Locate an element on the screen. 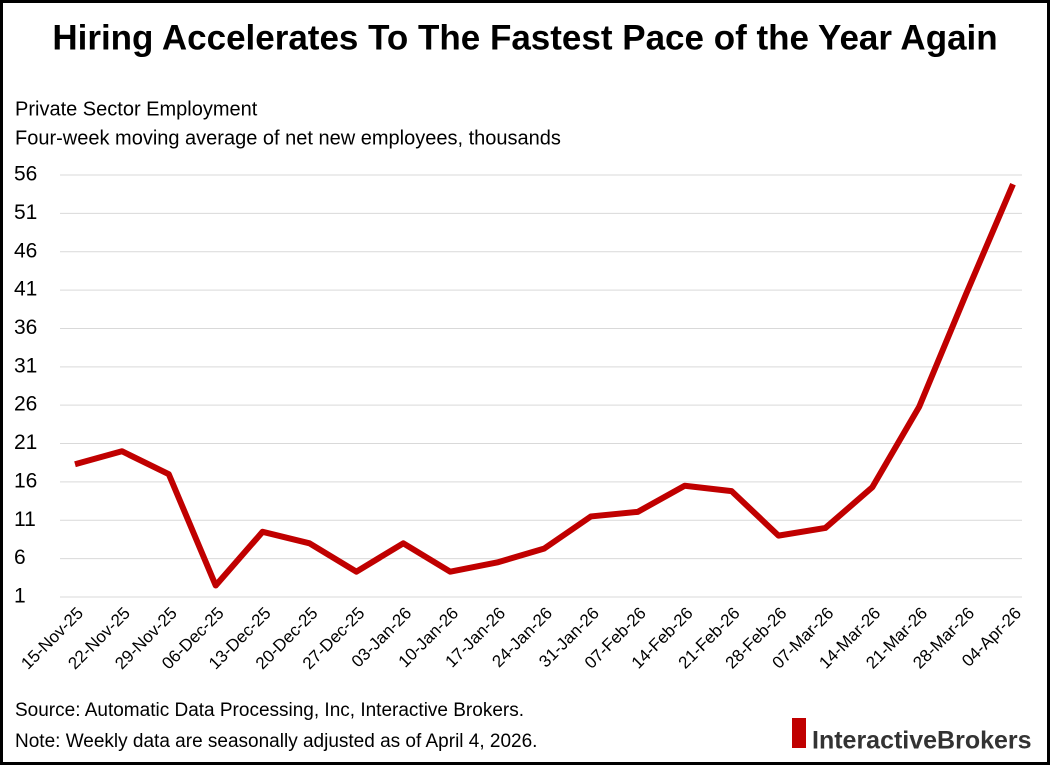  y-tick-label: 36 is located at coordinates (25, 327).